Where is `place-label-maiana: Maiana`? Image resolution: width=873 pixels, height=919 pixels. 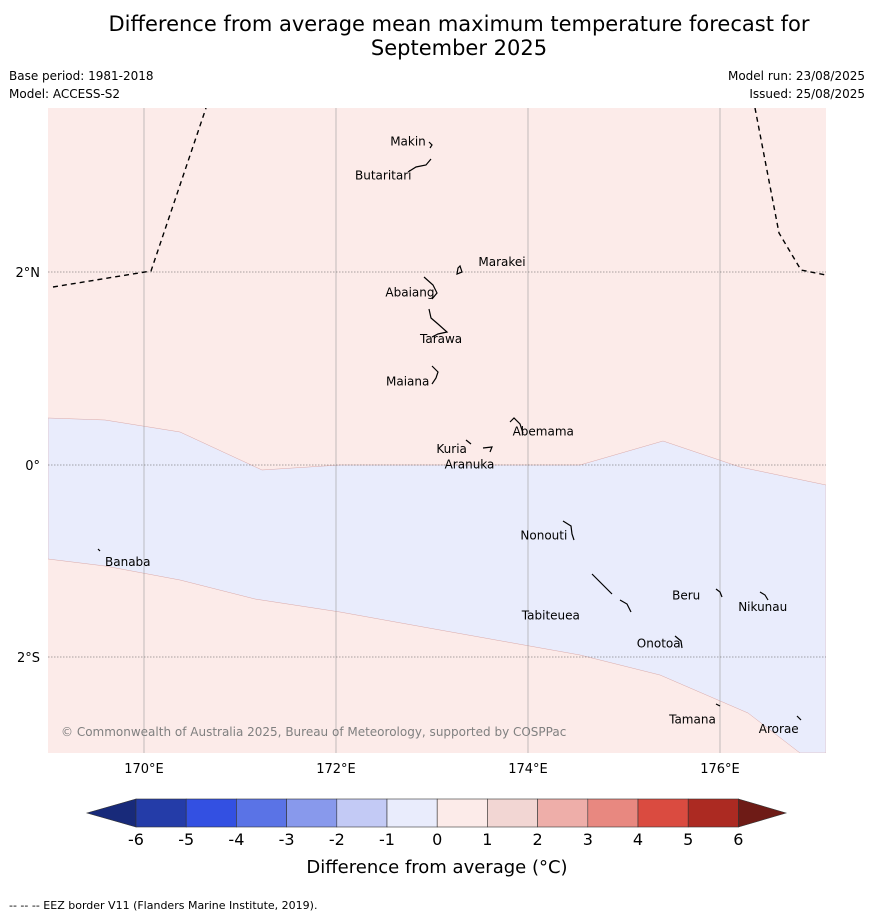 place-label-maiana: Maiana is located at coordinates (407, 381).